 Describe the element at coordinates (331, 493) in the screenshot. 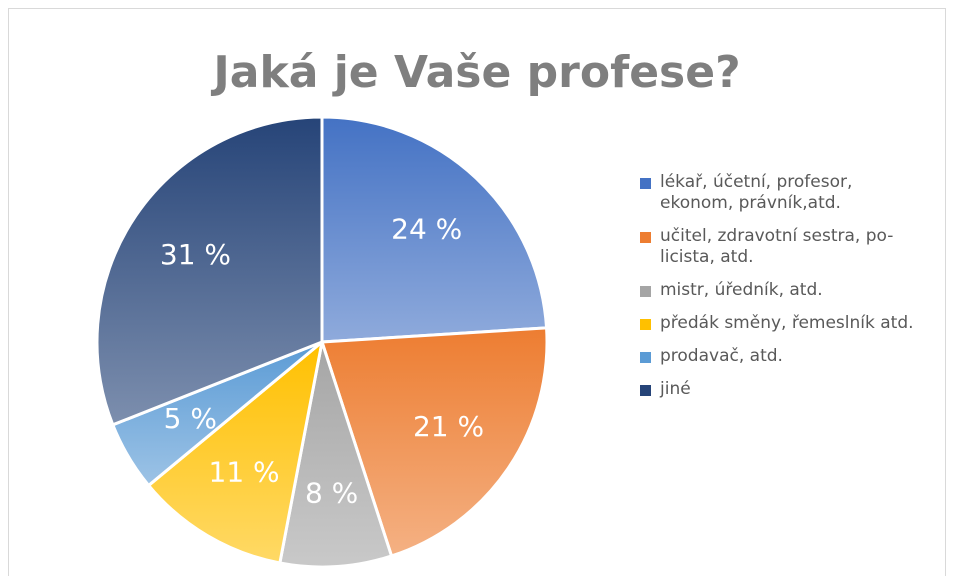

I see `data-label: 8 %` at that location.